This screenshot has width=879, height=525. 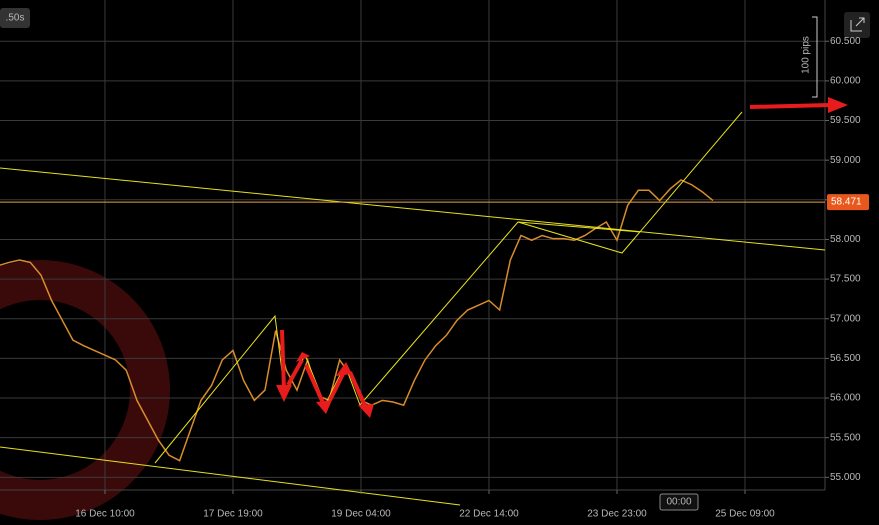 What do you see at coordinates (845, 239) in the screenshot?
I see `y-tick-label: 58.000` at bounding box center [845, 239].